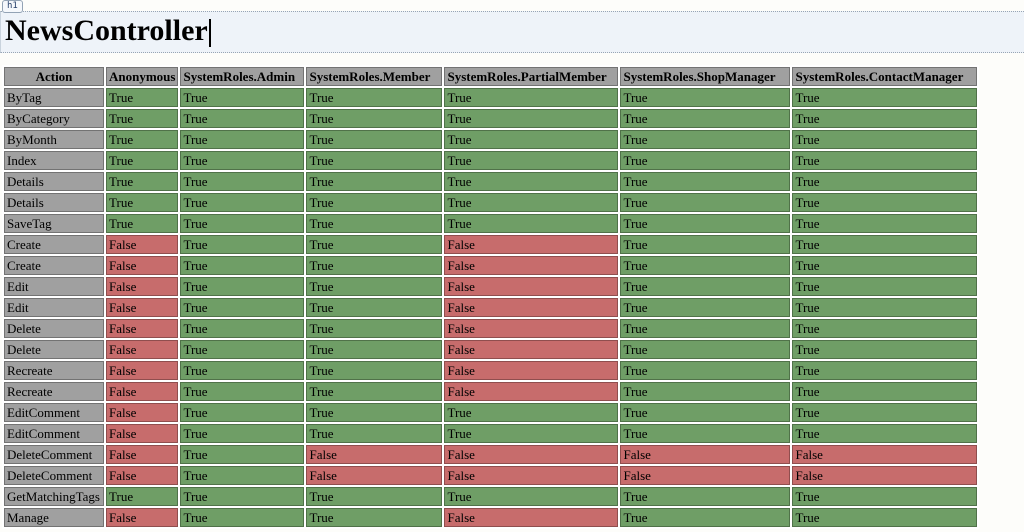 Image resolution: width=1024 pixels, height=532 pixels. What do you see at coordinates (491, 244) in the screenshot?
I see `table-row: Create False True True False True True` at bounding box center [491, 244].